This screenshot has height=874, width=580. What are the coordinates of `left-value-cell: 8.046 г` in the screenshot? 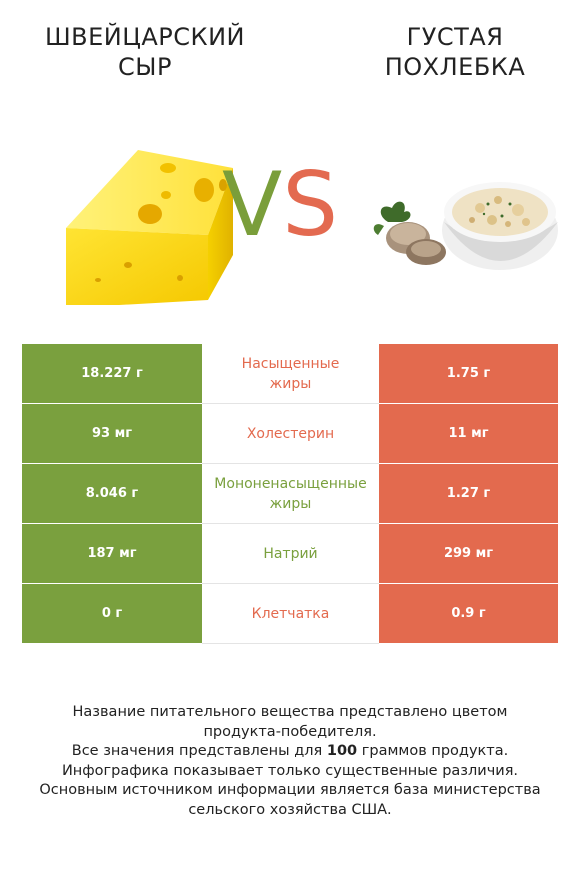 It's located at (112, 493).